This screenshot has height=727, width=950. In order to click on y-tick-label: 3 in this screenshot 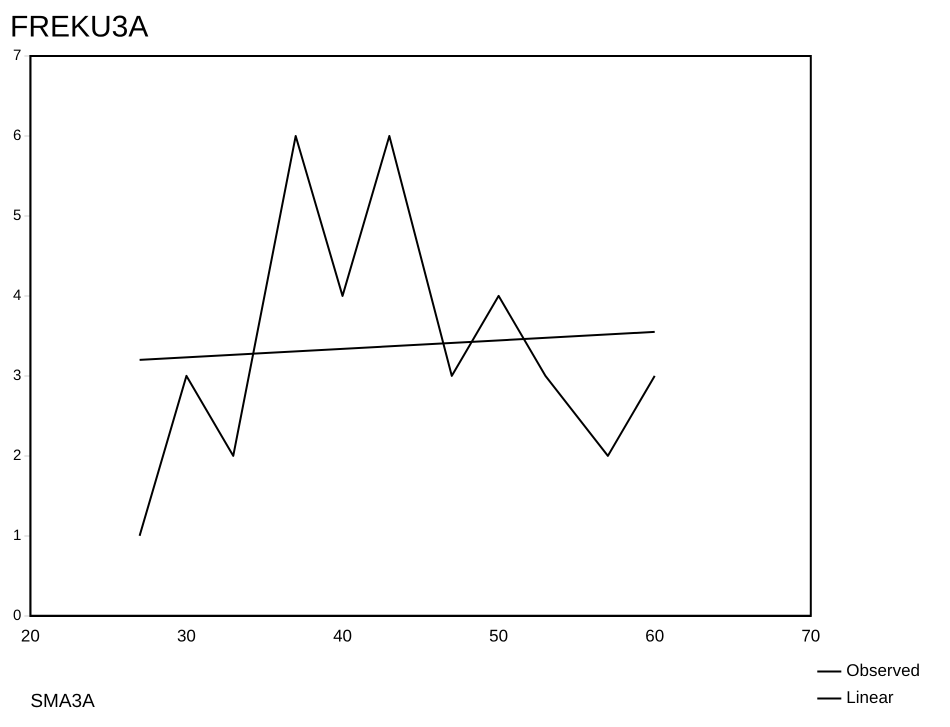, I will do `click(17, 375)`.